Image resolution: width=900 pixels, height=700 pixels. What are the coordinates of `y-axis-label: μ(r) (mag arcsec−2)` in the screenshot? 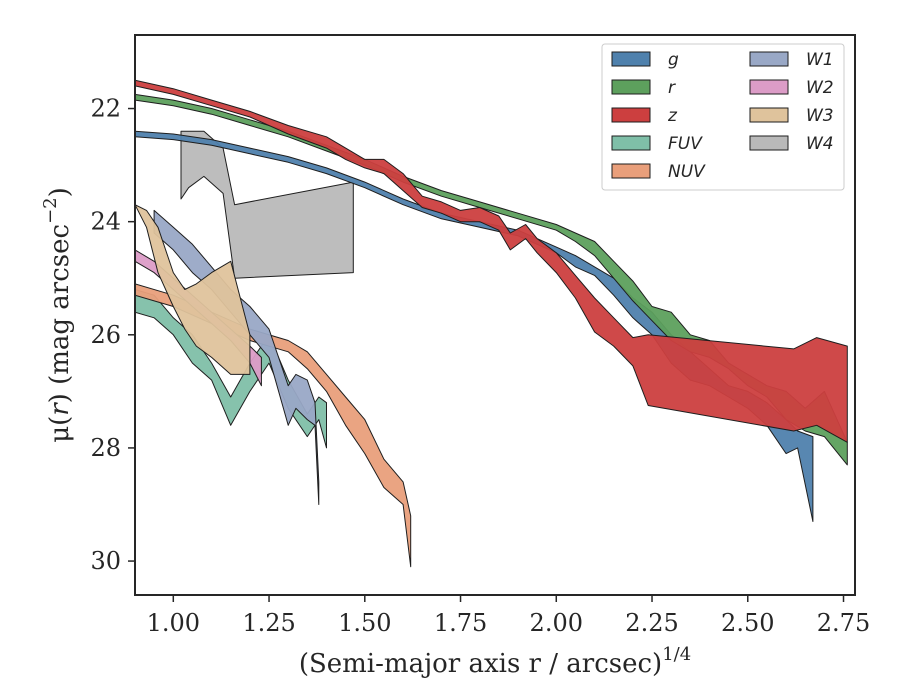 It's located at (57, 315).